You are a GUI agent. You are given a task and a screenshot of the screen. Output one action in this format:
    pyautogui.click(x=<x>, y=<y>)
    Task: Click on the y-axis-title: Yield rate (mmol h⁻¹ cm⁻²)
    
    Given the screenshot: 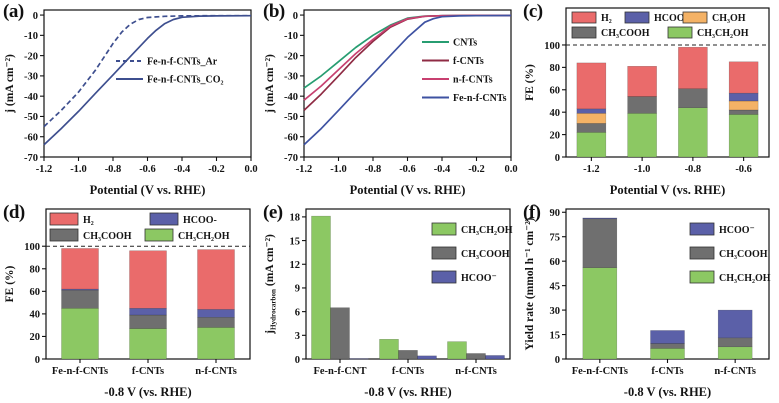 What is the action you would take?
    pyautogui.click(x=530, y=283)
    